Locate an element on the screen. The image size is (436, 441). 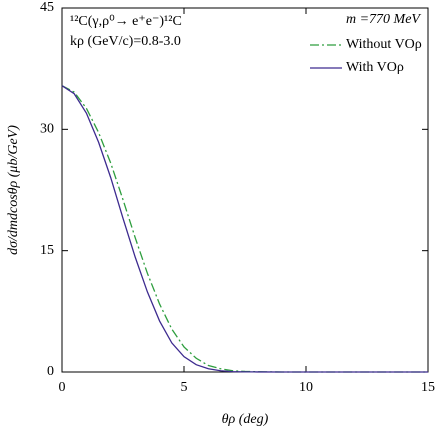
x-tick-label: 15 is located at coordinates (428, 387).